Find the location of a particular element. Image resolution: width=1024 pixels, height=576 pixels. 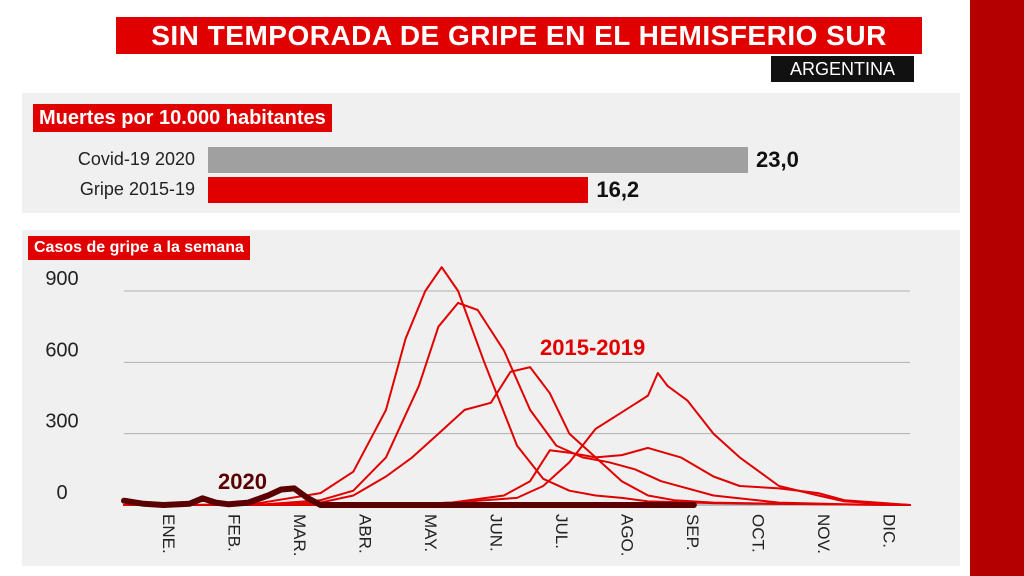

bar-gripe is located at coordinates (398, 190).